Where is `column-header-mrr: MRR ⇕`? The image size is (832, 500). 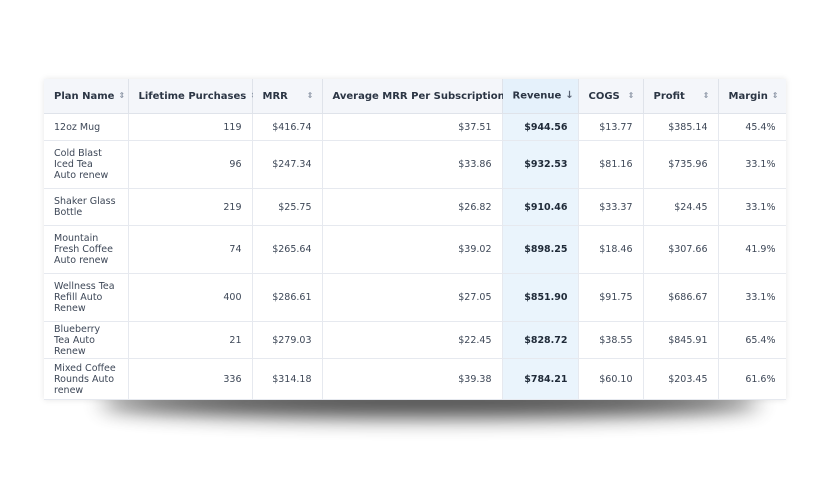
column-header-mrr: MRR ⇕ is located at coordinates (287, 96).